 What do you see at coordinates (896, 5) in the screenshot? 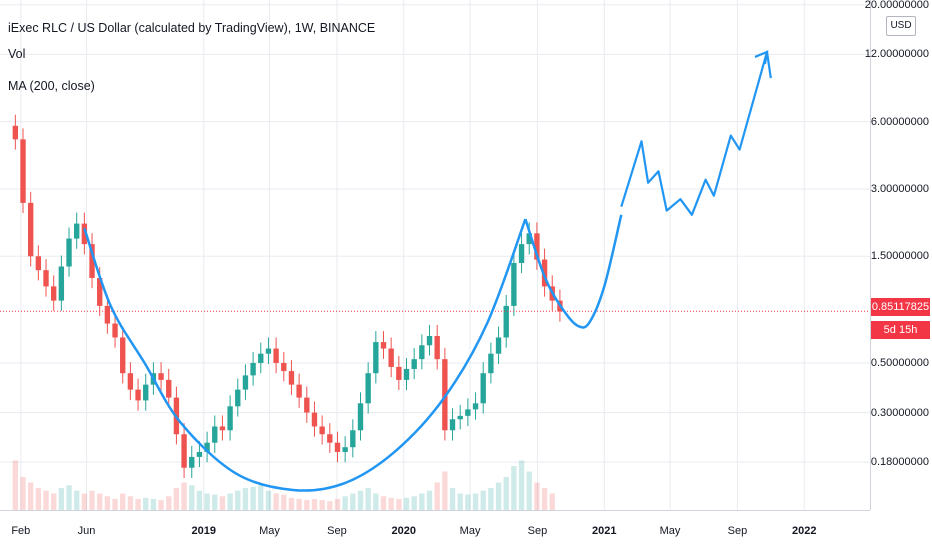
I see `price-tick-label: 20.00000000` at bounding box center [896, 5].